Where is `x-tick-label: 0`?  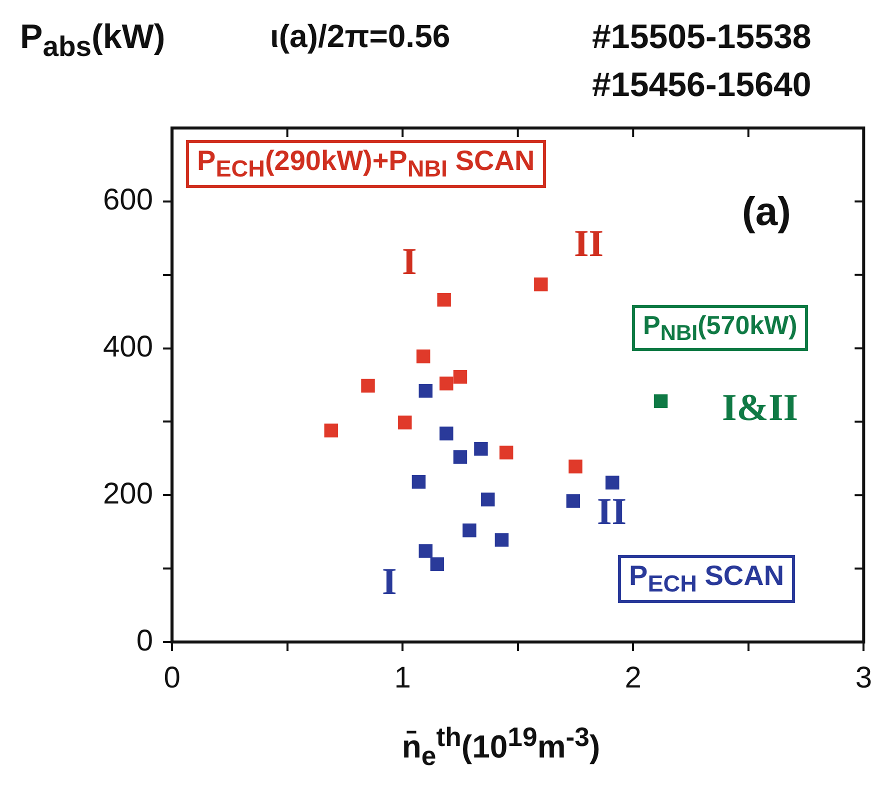
x-tick-label: 0 is located at coordinates (172, 677).